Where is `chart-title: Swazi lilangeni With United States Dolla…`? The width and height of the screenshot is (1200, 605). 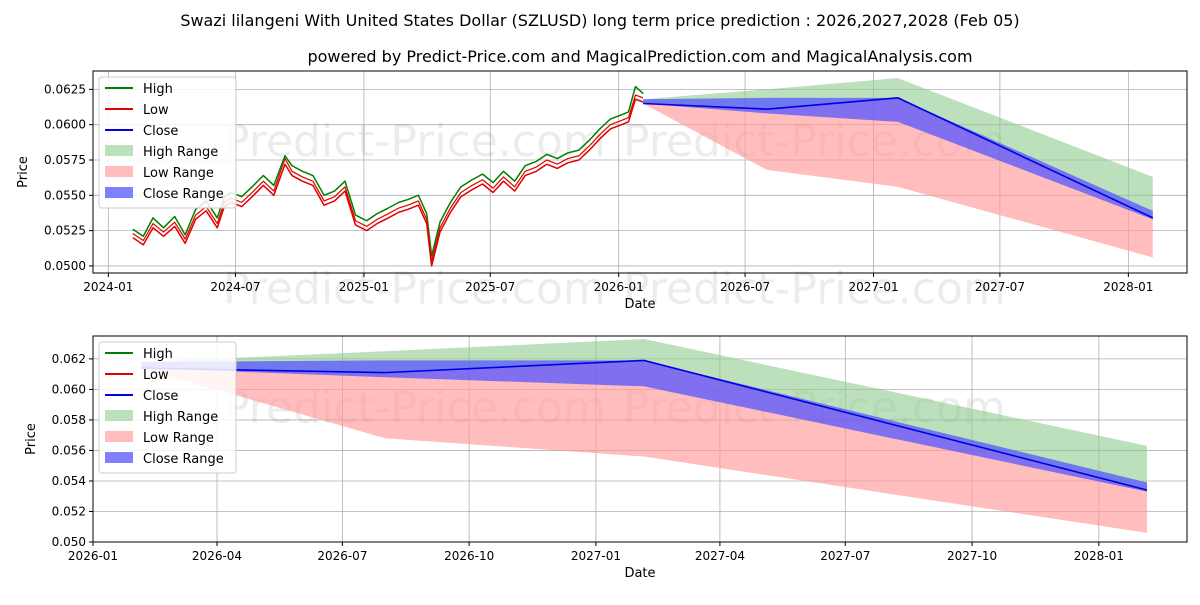
chart-title: Swazi lilangeni With United States Dolla… is located at coordinates (599, 20).